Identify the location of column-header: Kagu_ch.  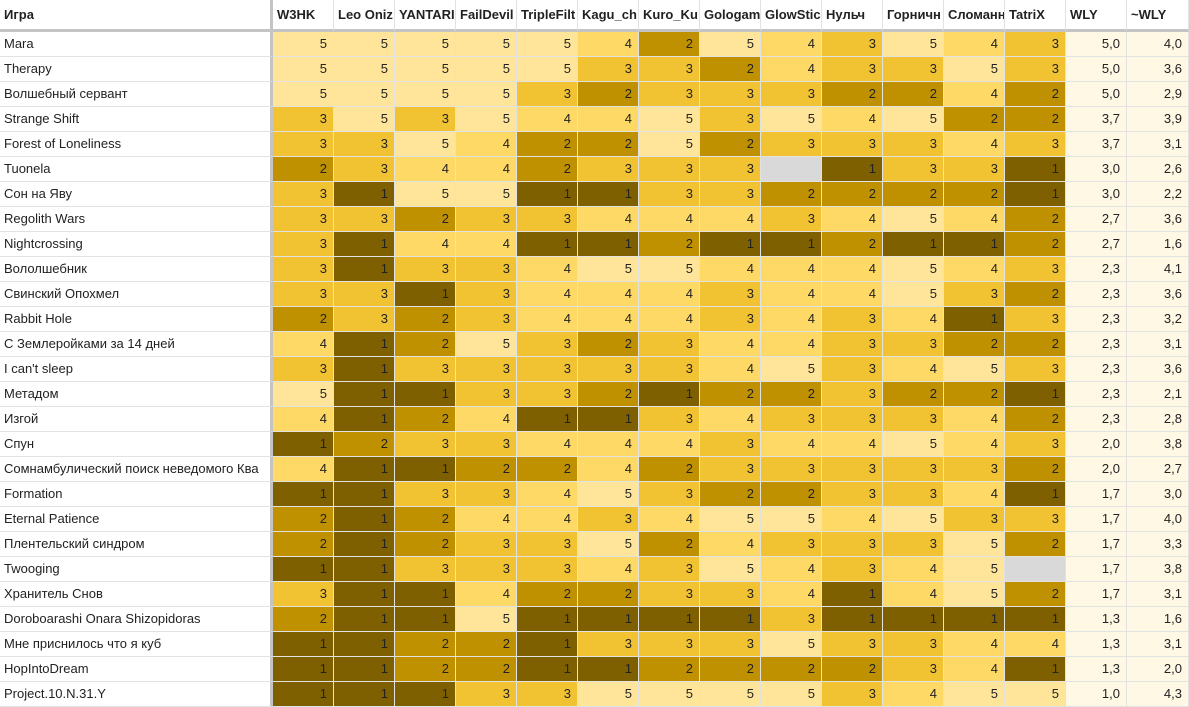
(608, 16).